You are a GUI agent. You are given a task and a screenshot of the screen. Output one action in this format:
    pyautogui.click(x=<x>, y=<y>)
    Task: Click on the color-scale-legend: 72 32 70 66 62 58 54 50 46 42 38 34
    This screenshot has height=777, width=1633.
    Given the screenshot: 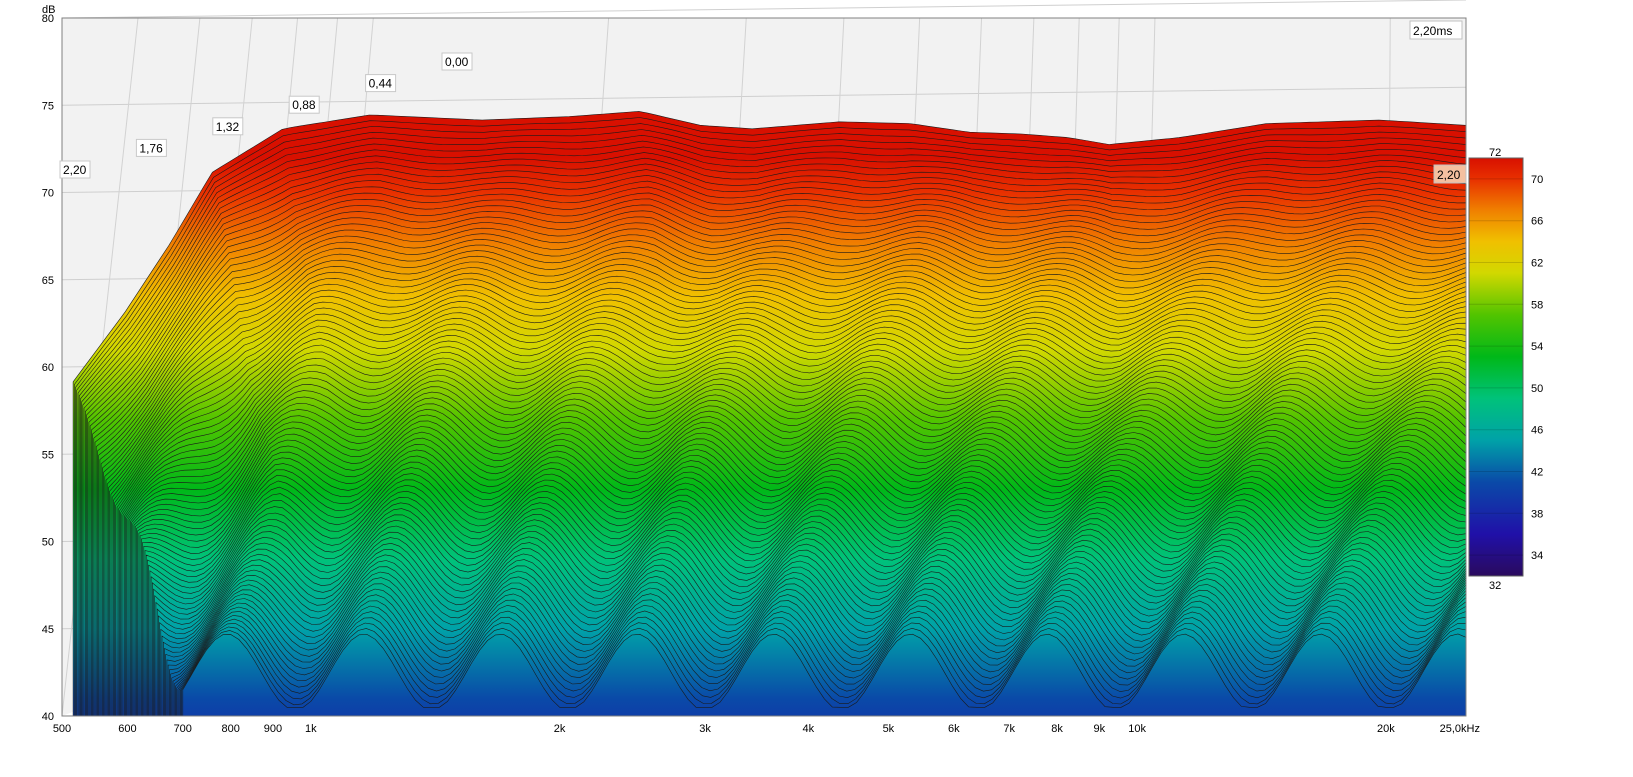 What is the action you would take?
    pyautogui.click(x=1505, y=369)
    